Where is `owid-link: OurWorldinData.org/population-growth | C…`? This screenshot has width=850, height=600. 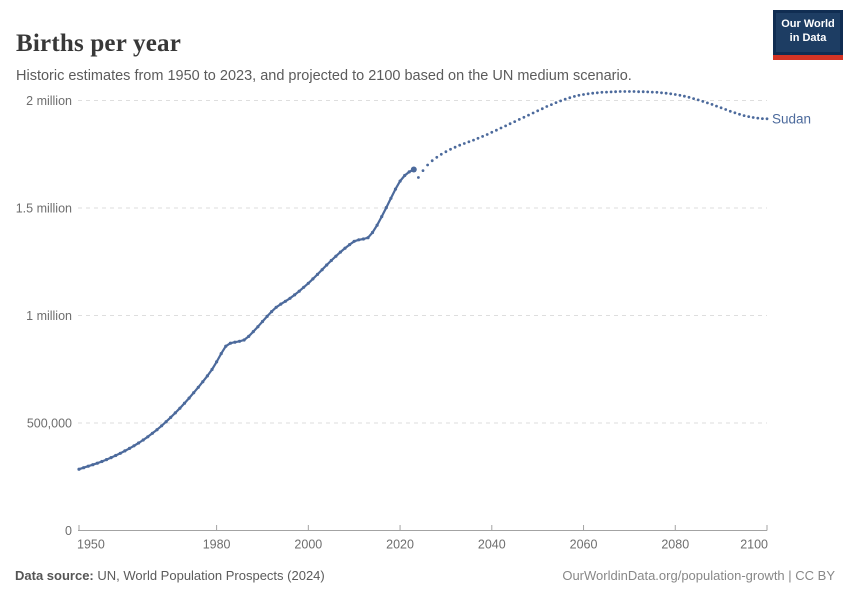 owid-link: OurWorldinData.org/population-growth | C… is located at coordinates (698, 575).